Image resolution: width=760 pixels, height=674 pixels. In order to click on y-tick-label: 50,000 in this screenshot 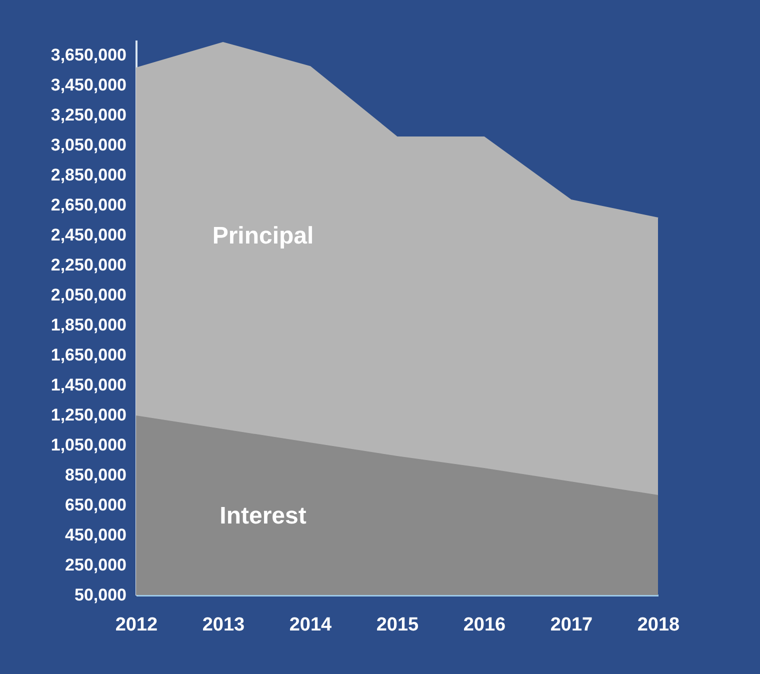, I will do `click(100, 595)`.